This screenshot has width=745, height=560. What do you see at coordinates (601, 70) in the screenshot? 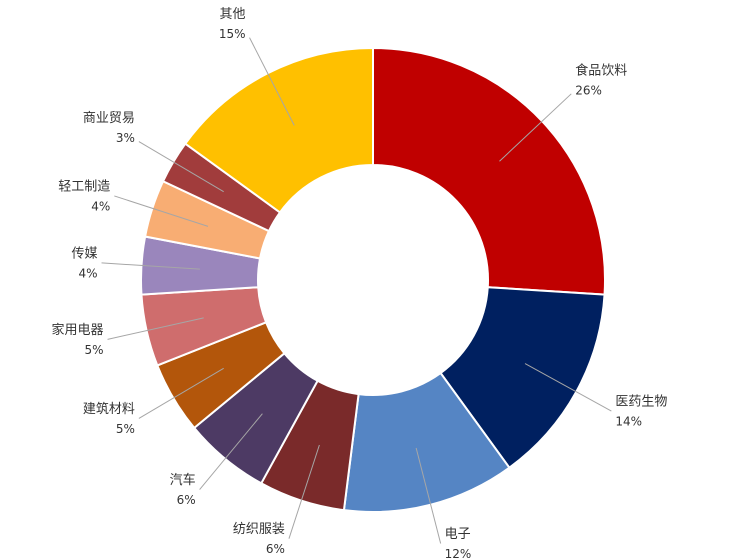
I see `slice-label: 食品饮料` at bounding box center [601, 70].